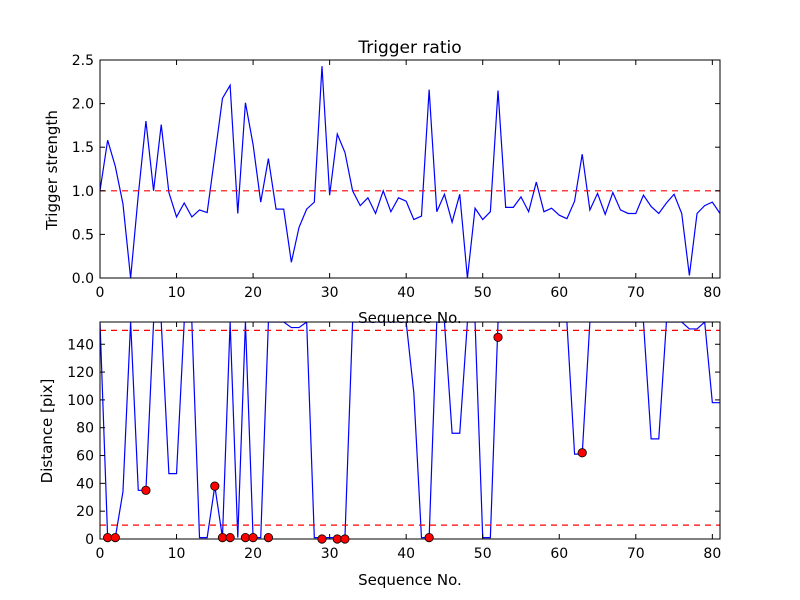 This screenshot has width=800, height=600. I want to click on trigger-ratio-title: Trigger ratio, so click(409, 48).